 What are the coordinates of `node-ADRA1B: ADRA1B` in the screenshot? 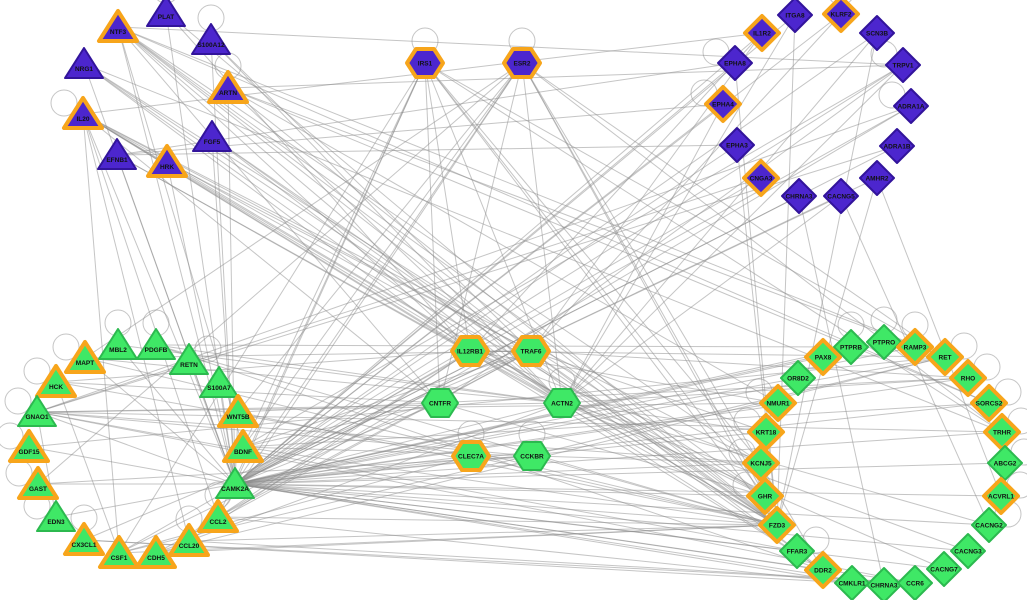 It's located at (897, 146).